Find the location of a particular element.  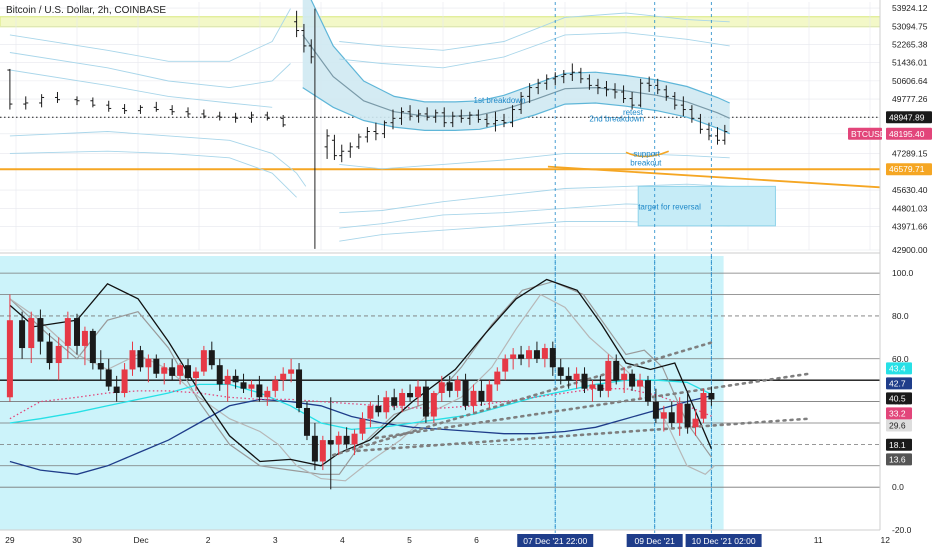

price-axis-tick-label: 53094.75 is located at coordinates (910, 26).